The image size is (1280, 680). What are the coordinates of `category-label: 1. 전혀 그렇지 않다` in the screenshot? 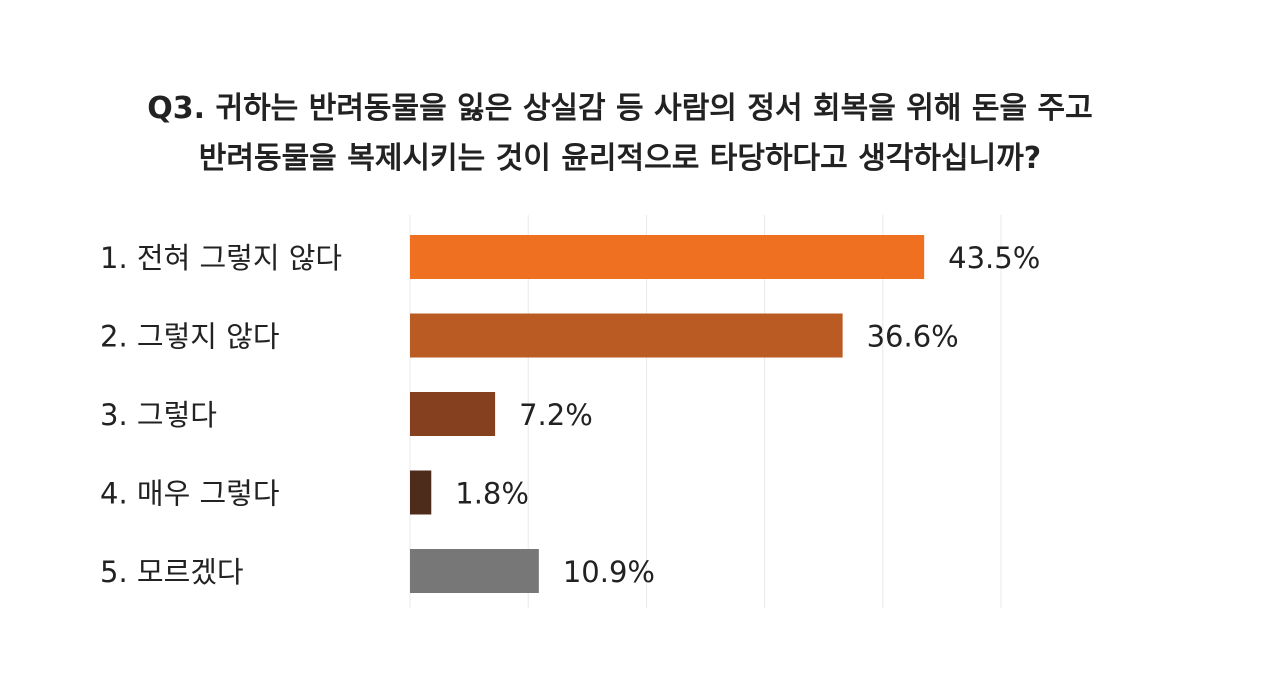 It's located at (221, 258).